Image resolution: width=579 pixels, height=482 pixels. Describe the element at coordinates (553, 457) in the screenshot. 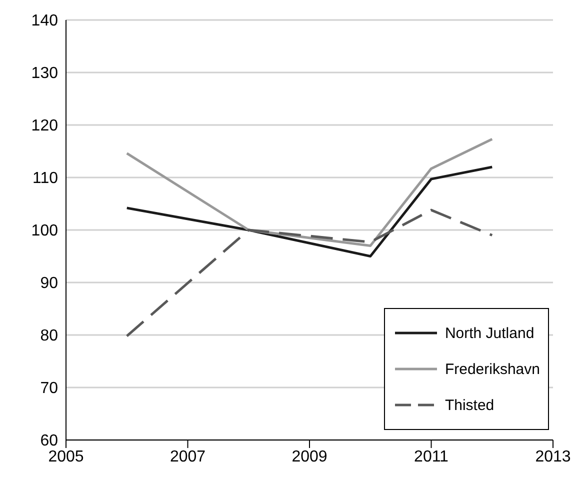

I see `x-tick-label: 2013` at that location.